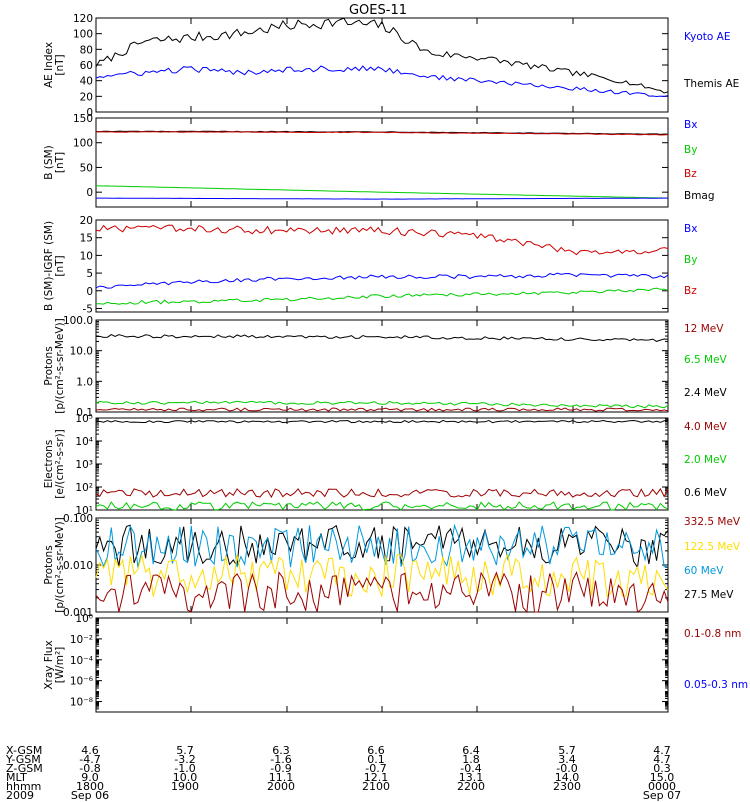 This screenshot has width=750, height=802. What do you see at coordinates (712, 634) in the screenshot?
I see `legend-0-1-0-8-nm: 0.1-0.8 nm` at bounding box center [712, 634].